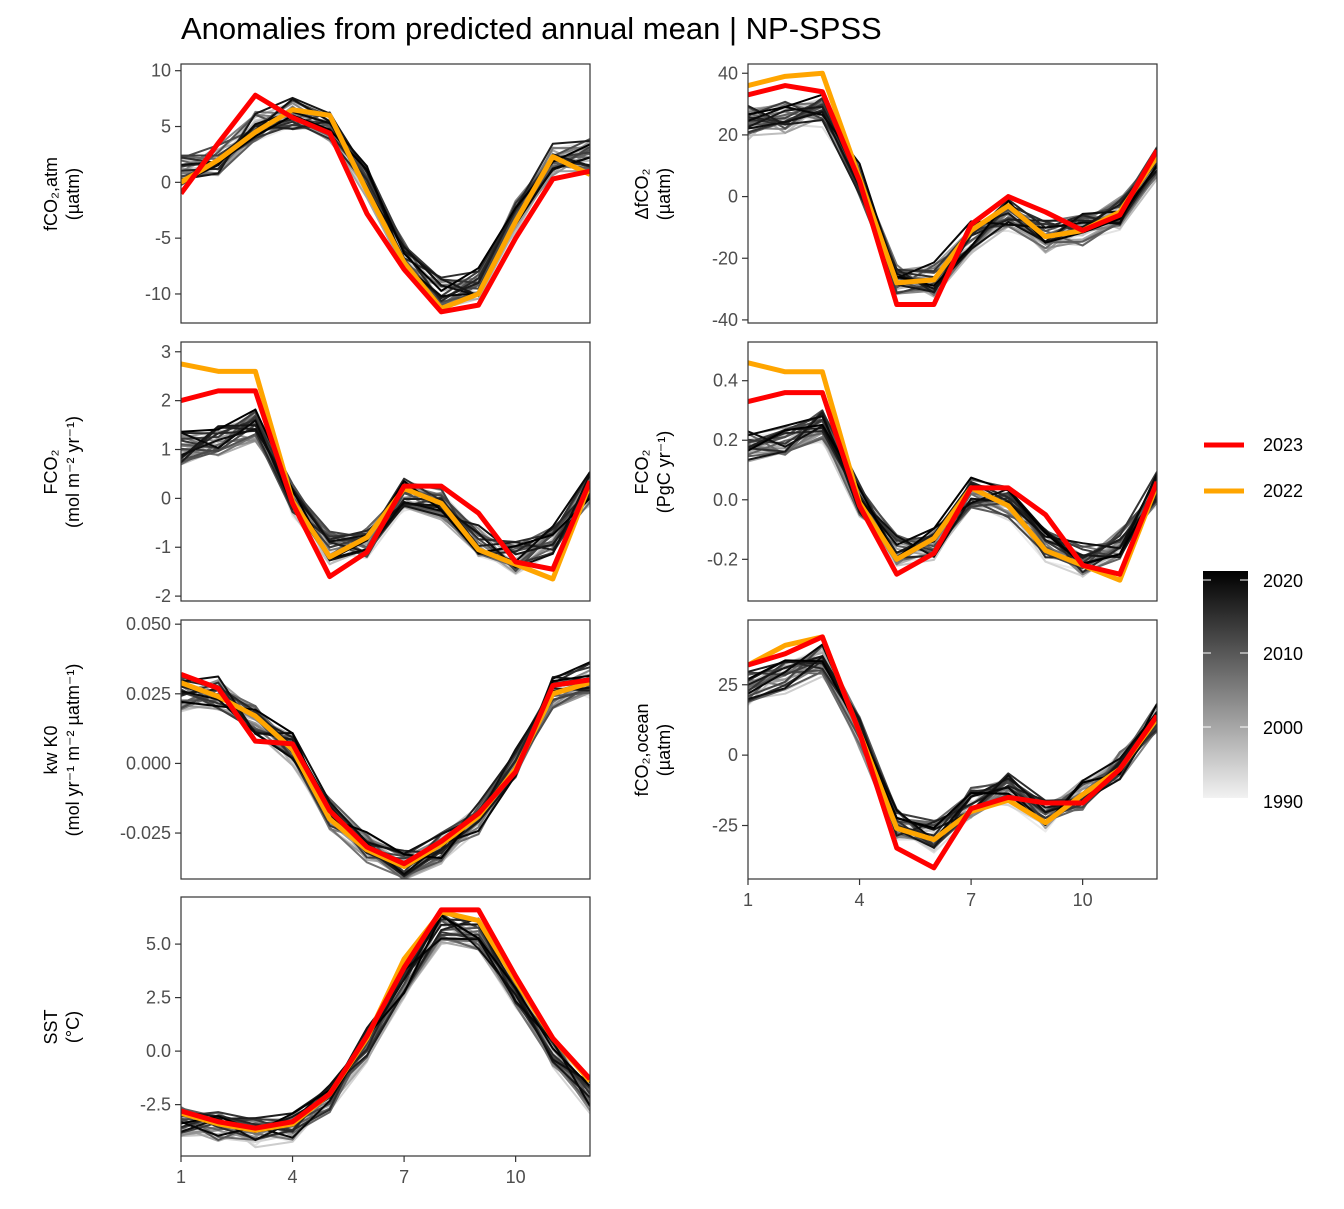 This screenshot has width=1344, height=1209. What do you see at coordinates (1253, 445) in the screenshot?
I see `legend-item-2023: 2023` at bounding box center [1253, 445].